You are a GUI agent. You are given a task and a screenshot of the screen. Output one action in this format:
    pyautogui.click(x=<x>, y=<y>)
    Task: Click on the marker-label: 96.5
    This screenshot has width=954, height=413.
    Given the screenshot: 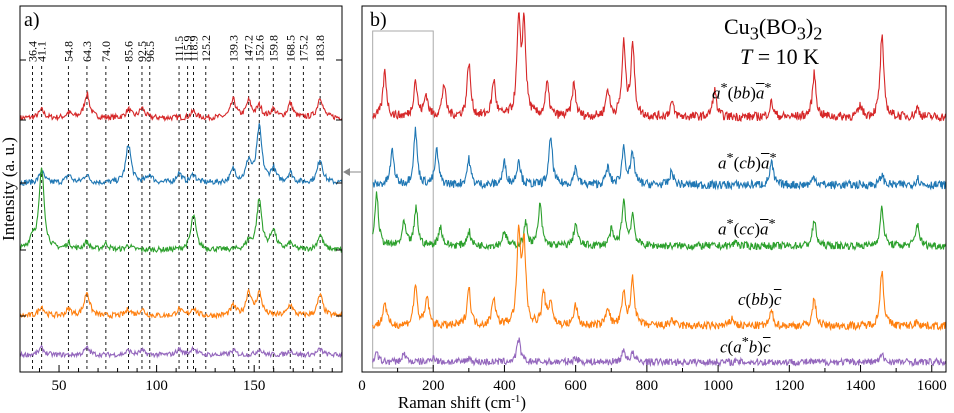 What is the action you would take?
    pyautogui.click(x=150, y=51)
    